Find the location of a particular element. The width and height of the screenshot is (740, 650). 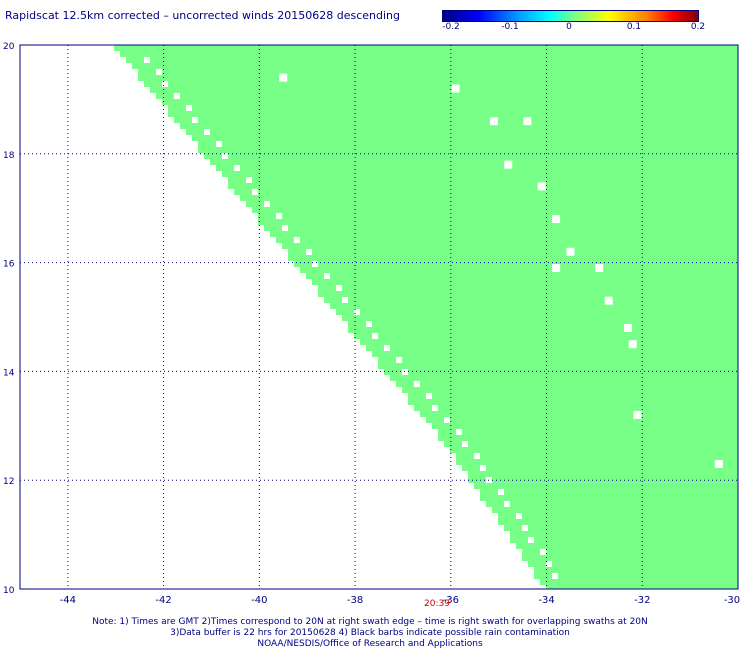

lon-tick-label: -44 is located at coordinates (68, 600).